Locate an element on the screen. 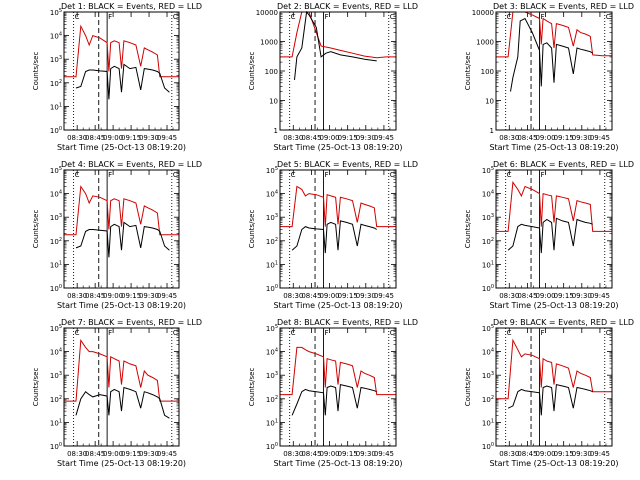 The width and height of the screenshot is (640, 480). x-tick-label: 08:45 is located at coordinates (95, 454).